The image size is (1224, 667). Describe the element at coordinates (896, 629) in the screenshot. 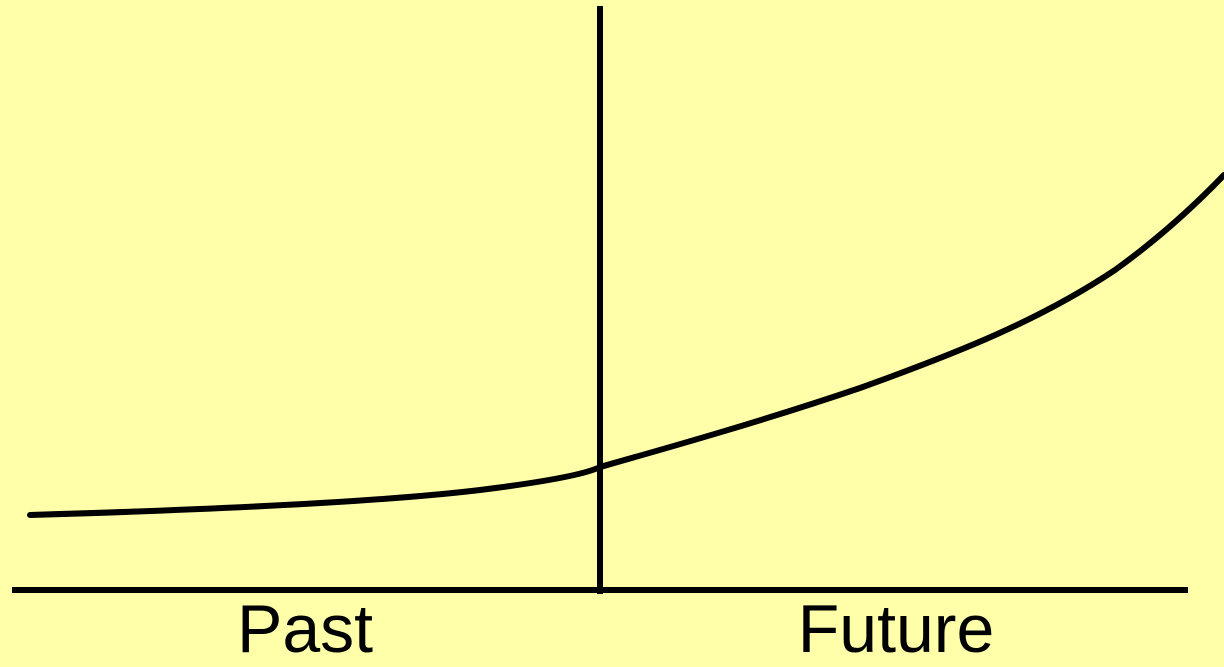

I see `future-label: Future` at that location.